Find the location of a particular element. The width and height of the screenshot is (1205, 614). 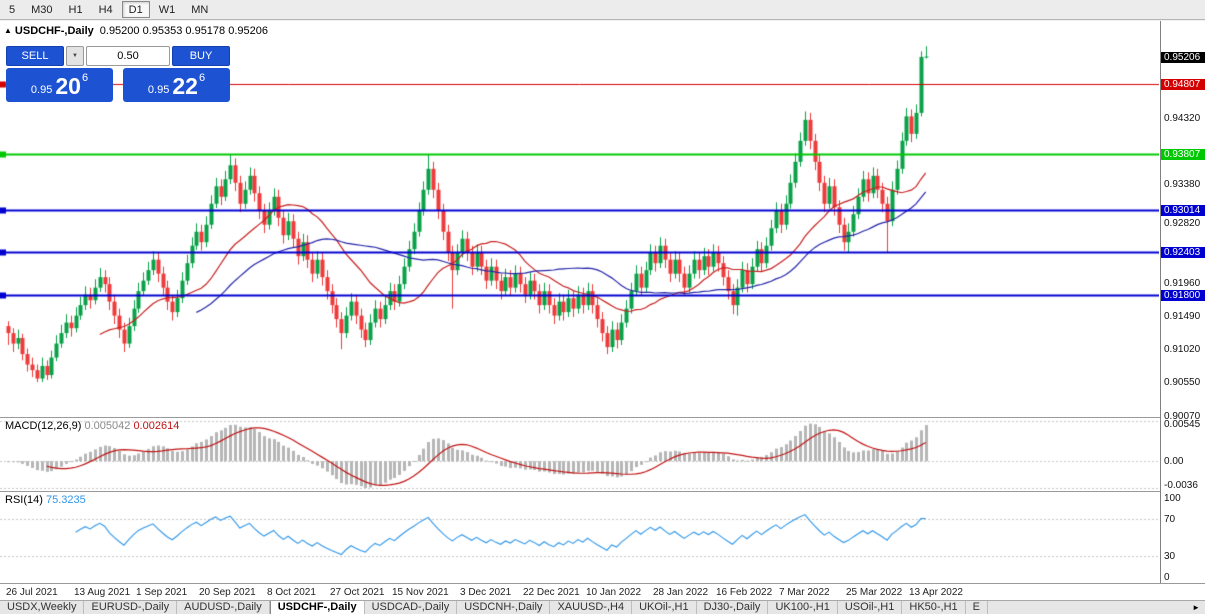

buy-price-box: 0.95 22 6 is located at coordinates (176, 85).